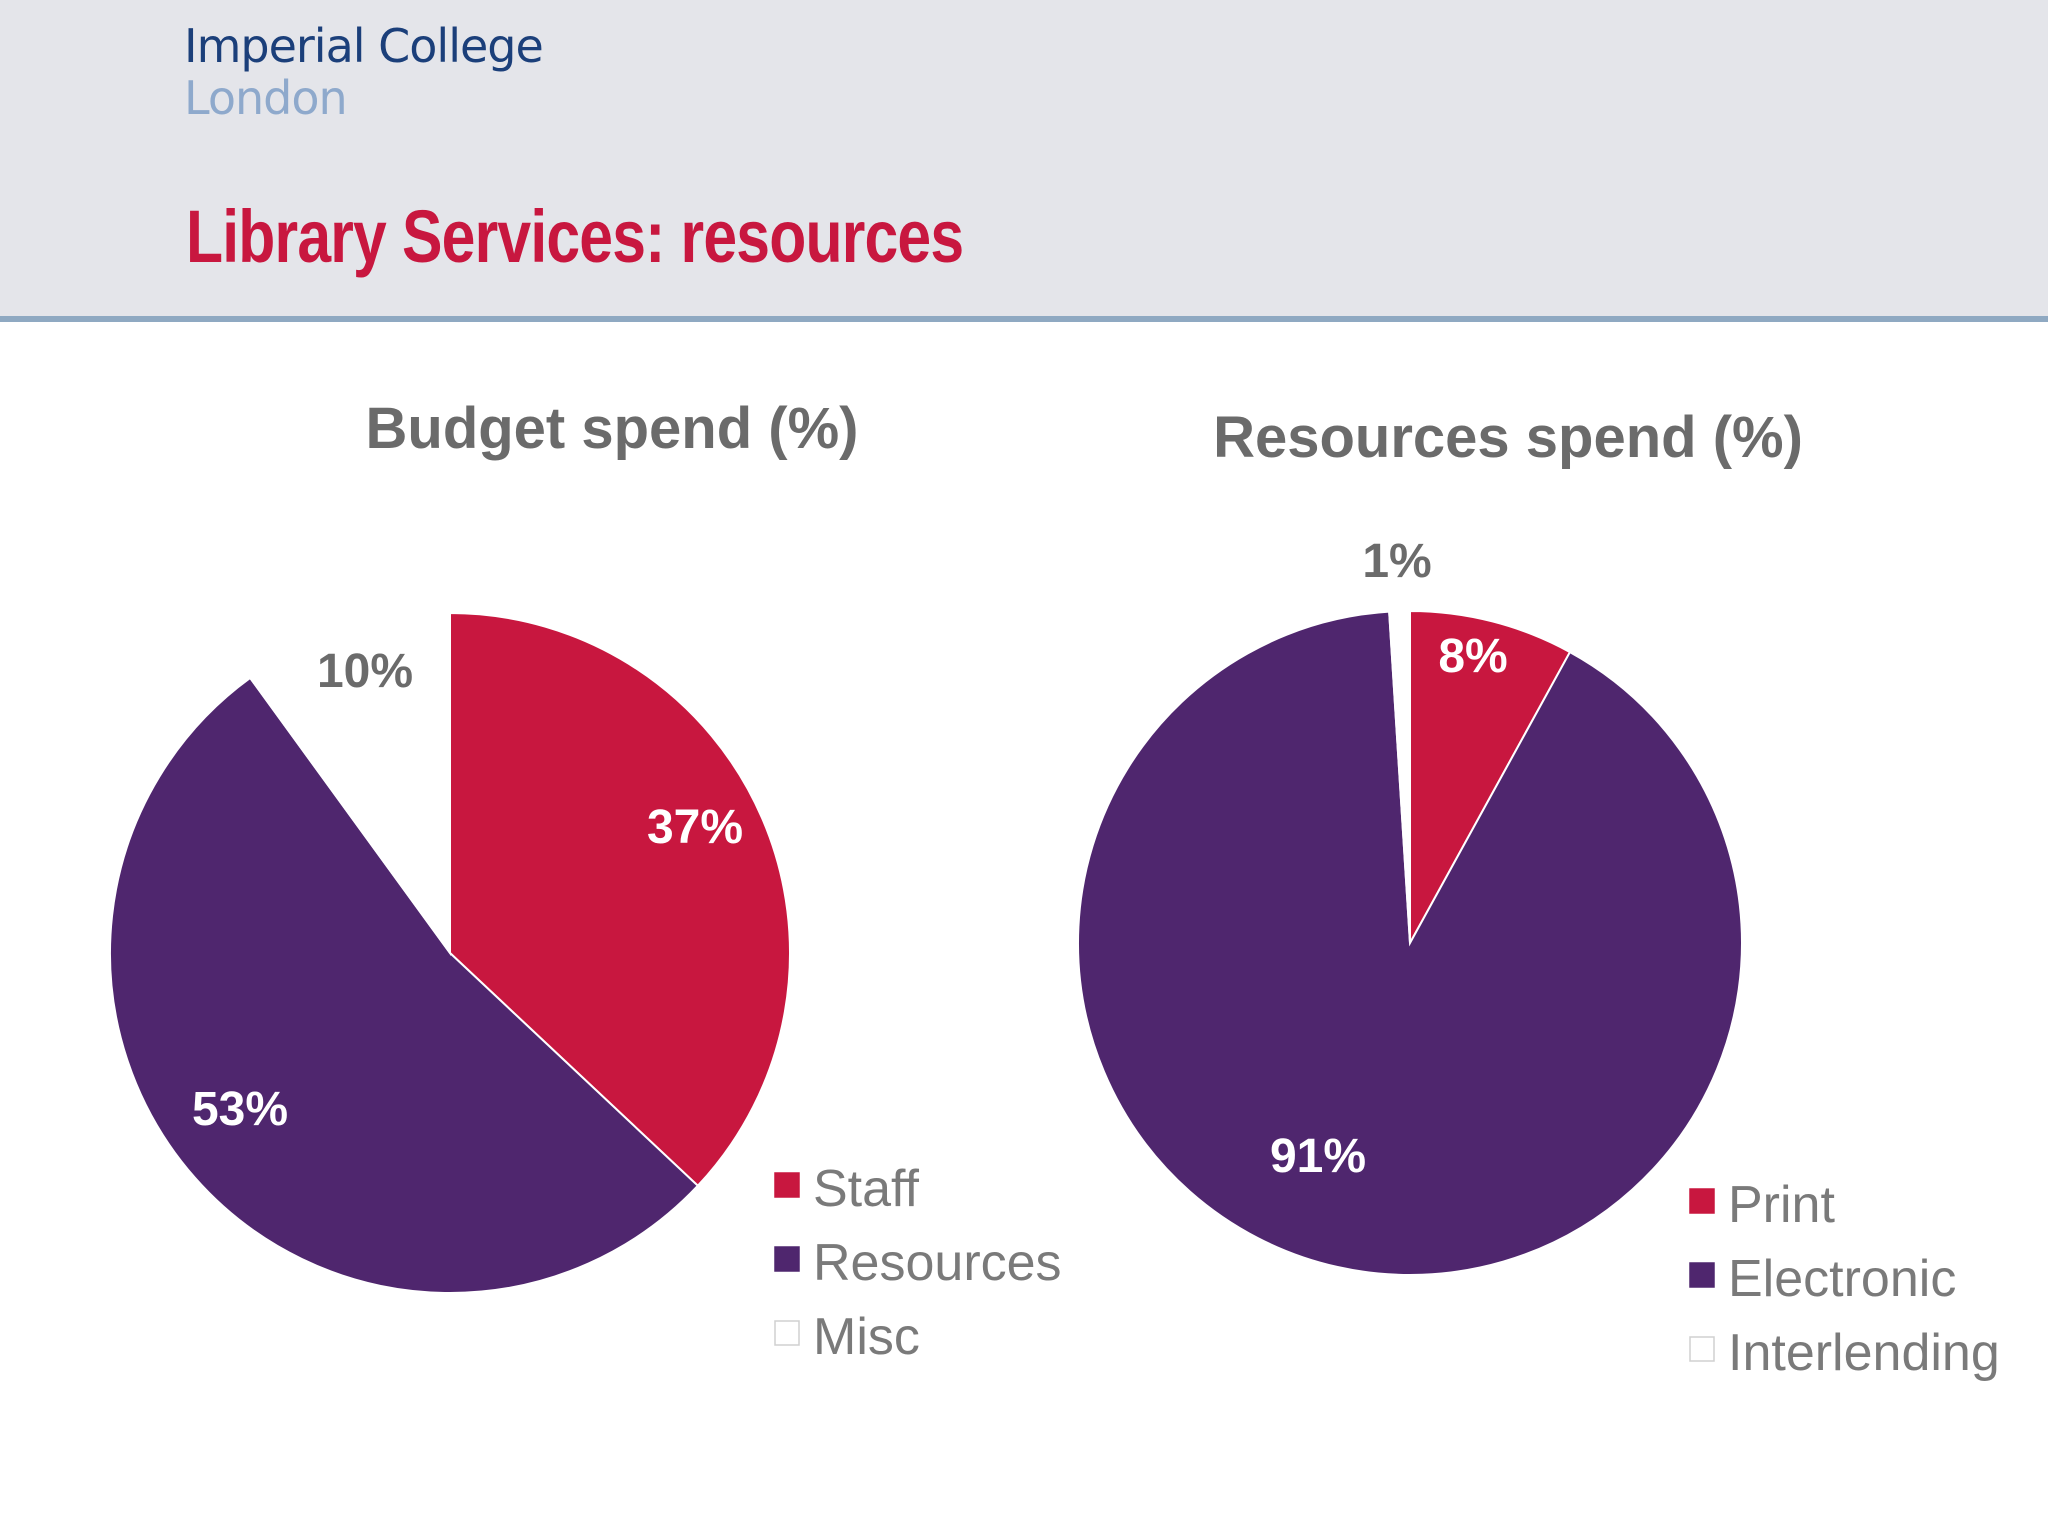  What do you see at coordinates (1781, 1205) in the screenshot?
I see `legend-label-print: Print` at bounding box center [1781, 1205].